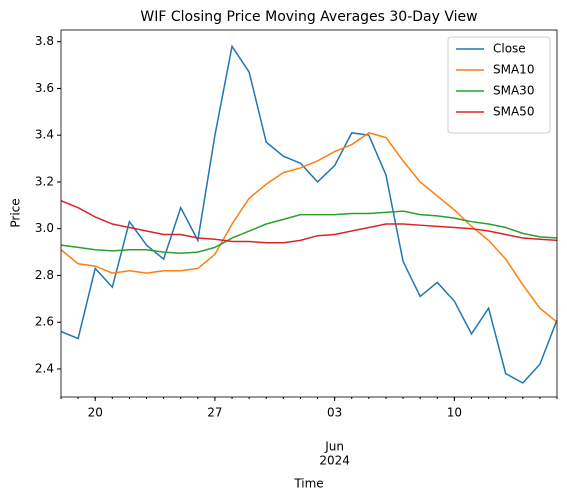  What do you see at coordinates (334, 447) in the screenshot?
I see `x-tick-secondary-label: Jun` at bounding box center [334, 447].